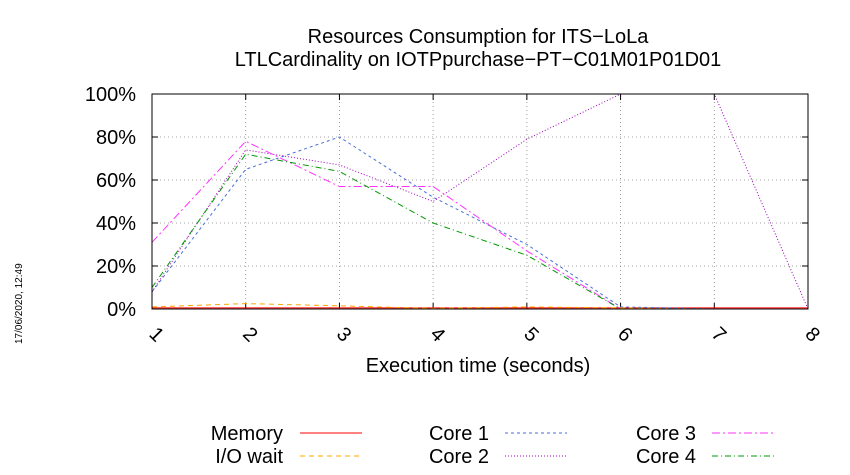 The height and width of the screenshot is (475, 850). I want to click on x-tick-label: 1, so click(156, 334).